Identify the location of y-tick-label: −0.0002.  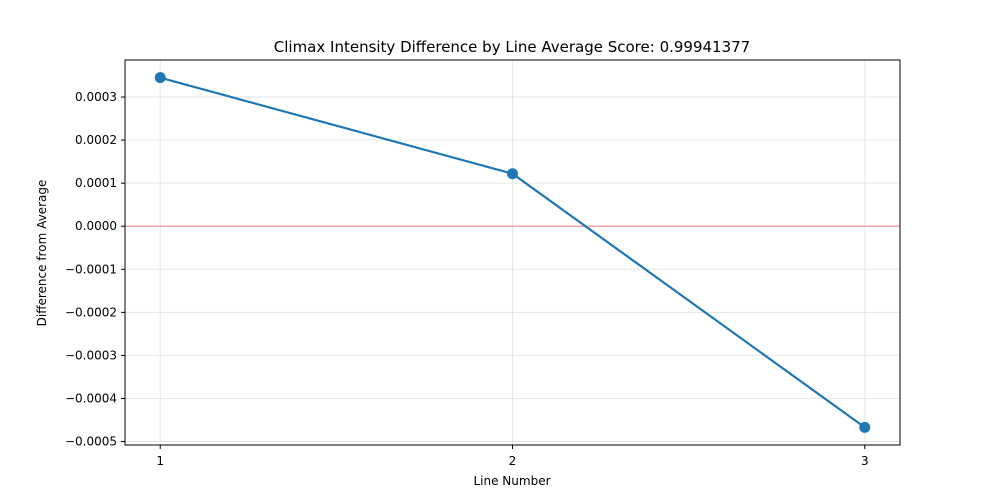
(91, 312).